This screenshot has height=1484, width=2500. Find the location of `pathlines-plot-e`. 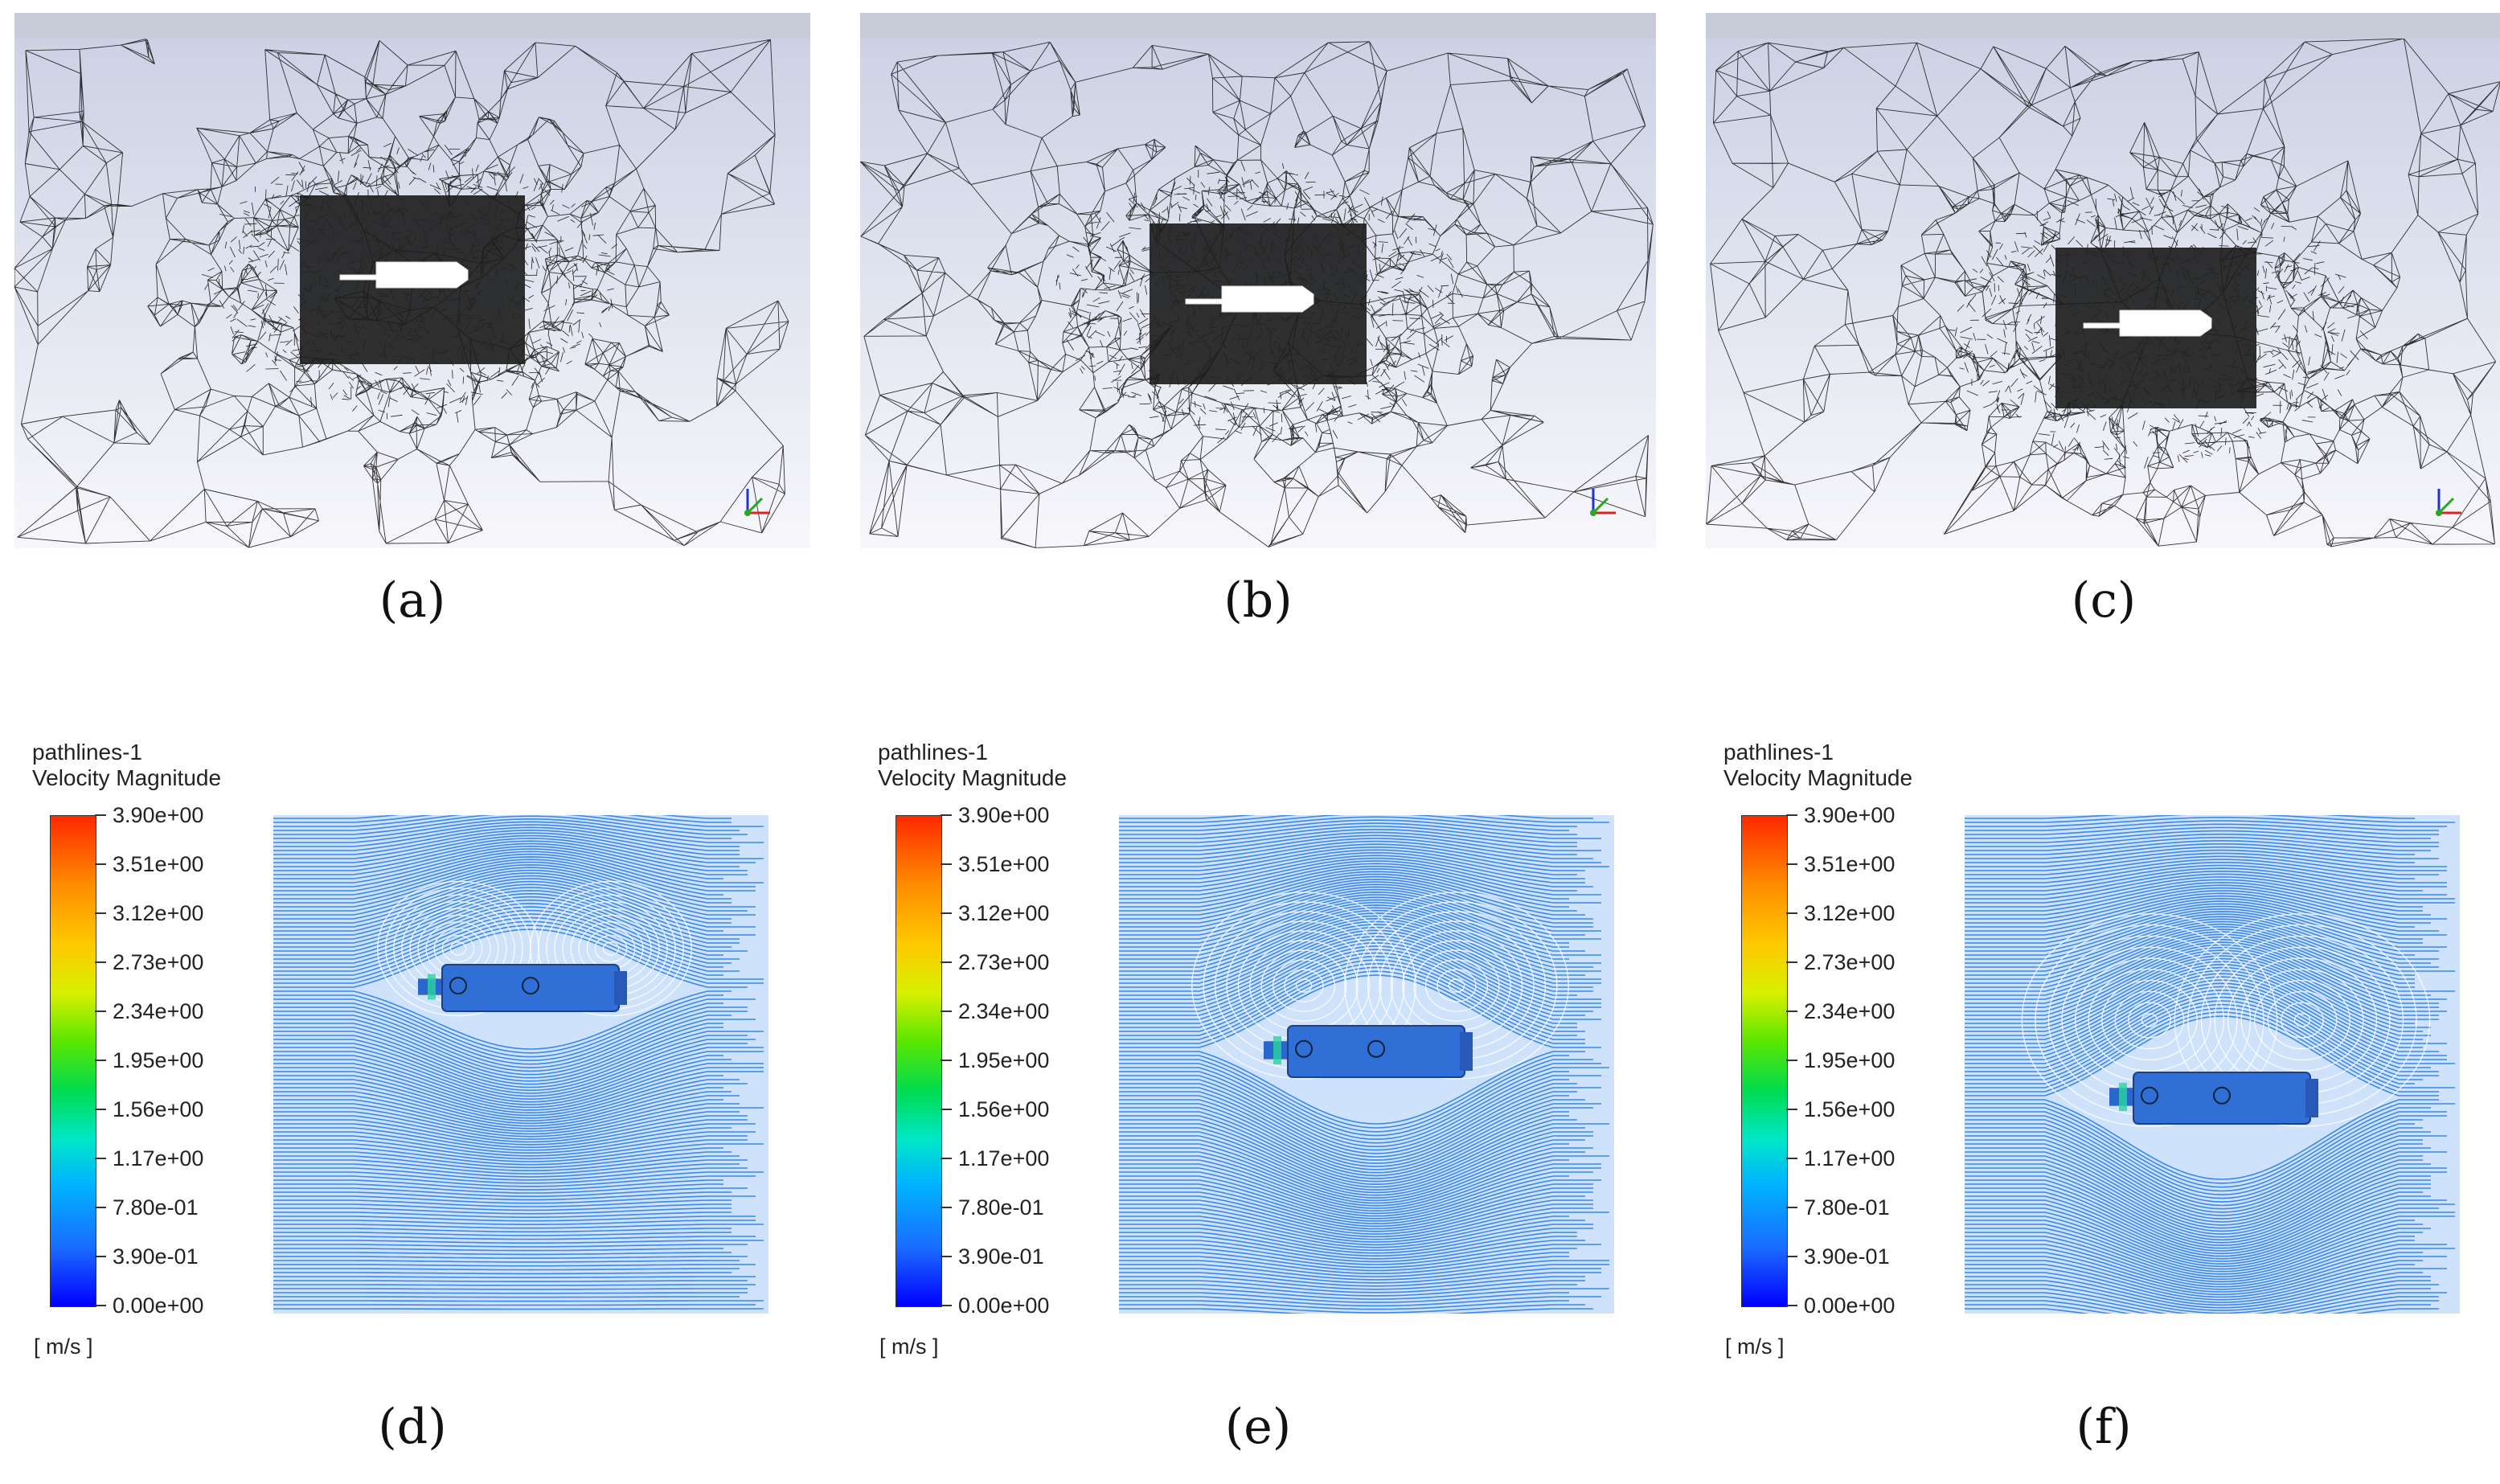

pathlines-plot-e is located at coordinates (1366, 1062).